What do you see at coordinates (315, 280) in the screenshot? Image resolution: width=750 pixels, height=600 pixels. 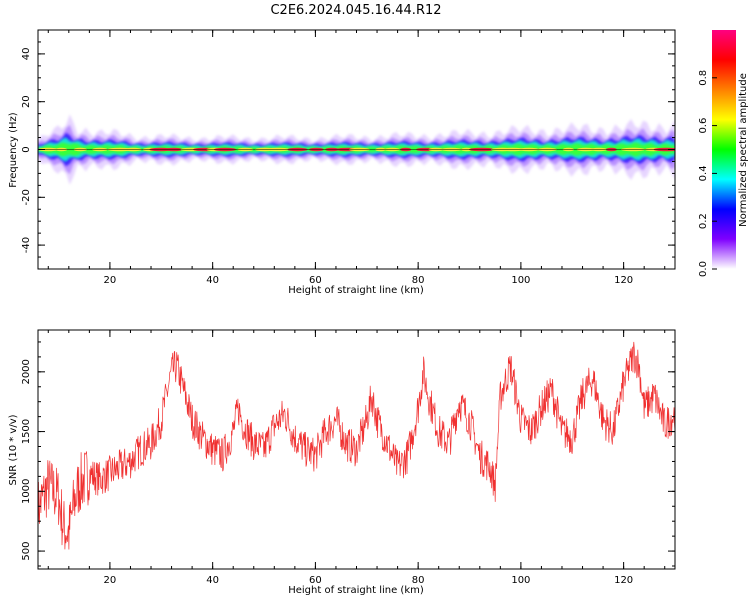 I see `spectrogram-x-tick-label: 60` at bounding box center [315, 280].